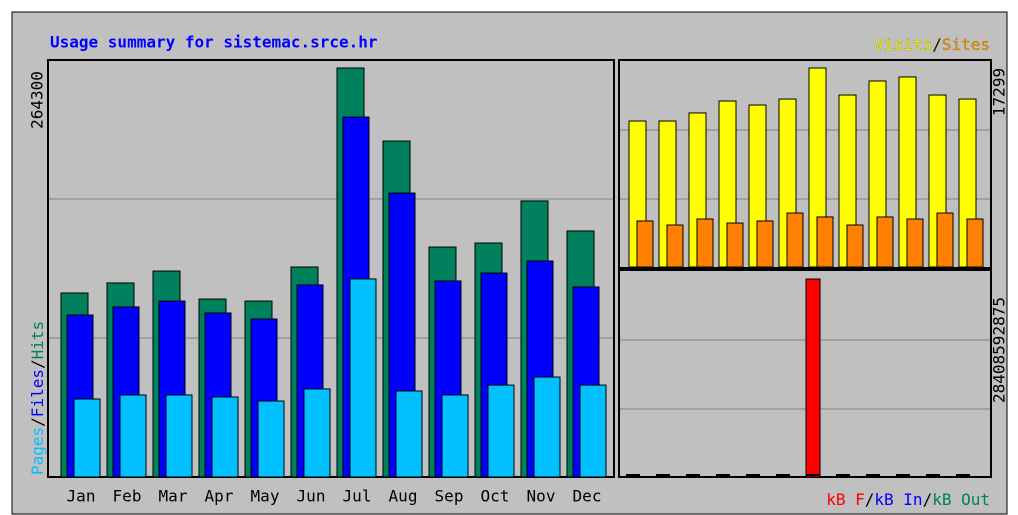  I want to click on legend-entry: Visits, so click(903, 44).